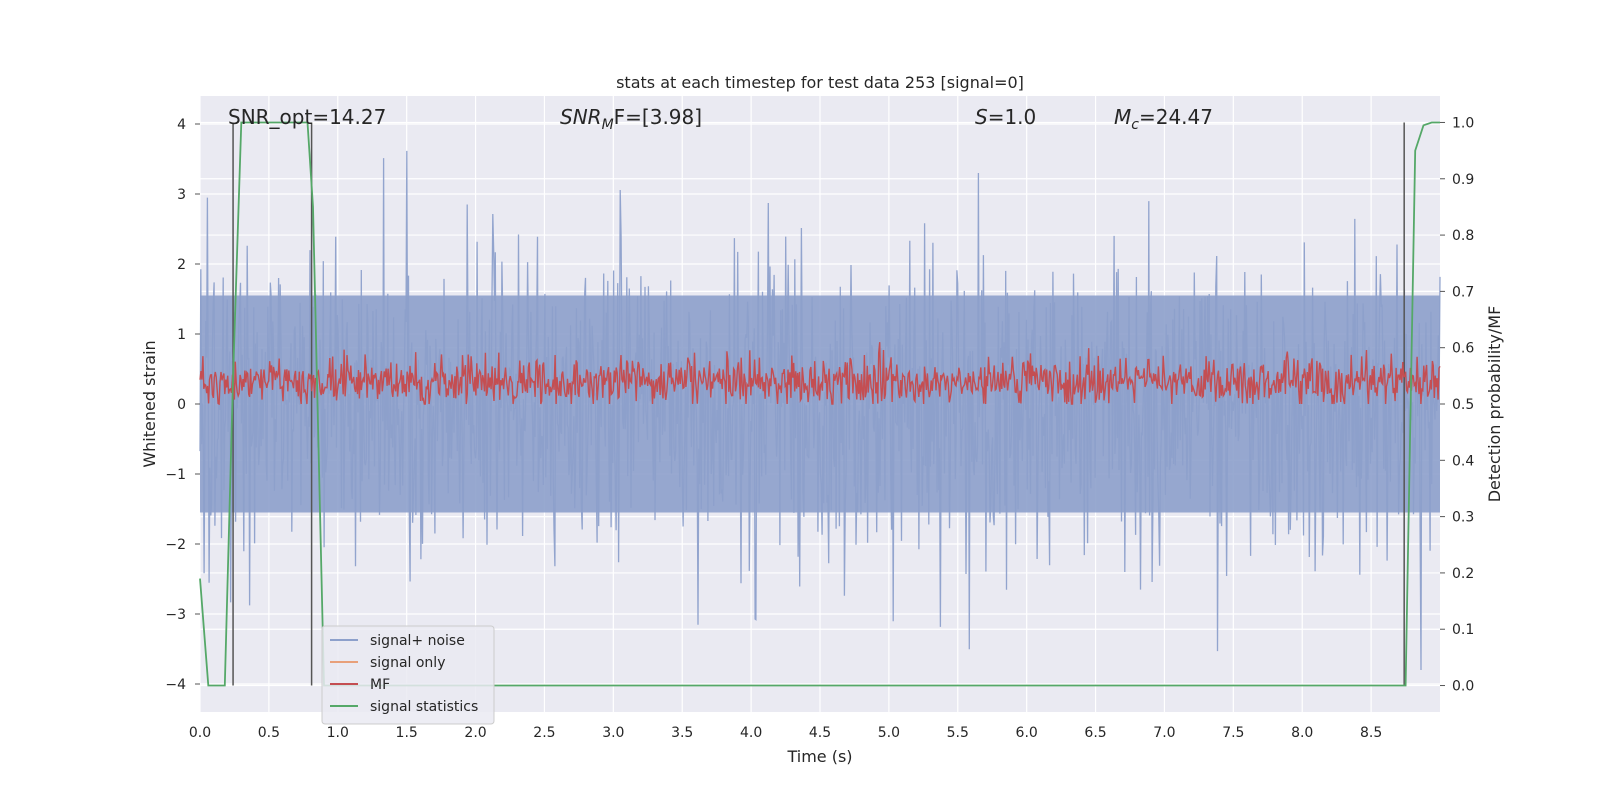 This screenshot has height=800, width=1600. I want to click on x-tick-label: 0.0, so click(200, 733).